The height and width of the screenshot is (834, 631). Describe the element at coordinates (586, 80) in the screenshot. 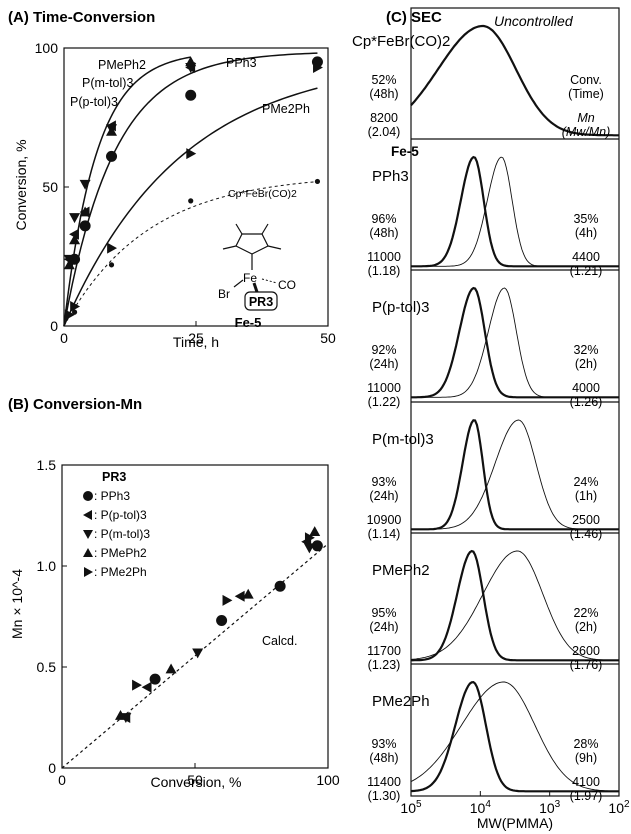

I see `sec-right-conversion: Conv.` at that location.